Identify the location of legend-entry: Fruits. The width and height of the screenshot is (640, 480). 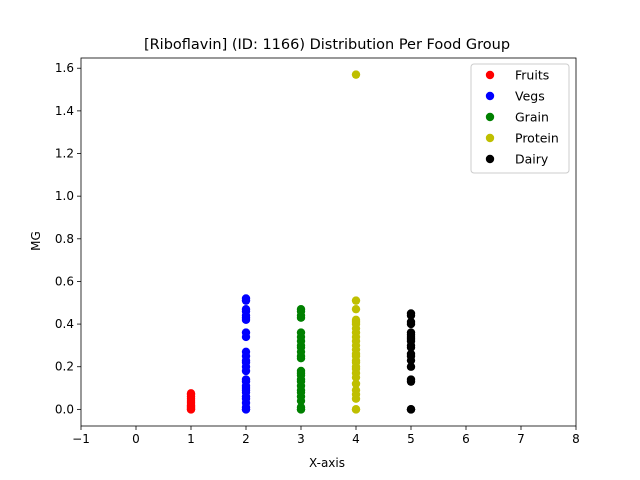
(532, 75).